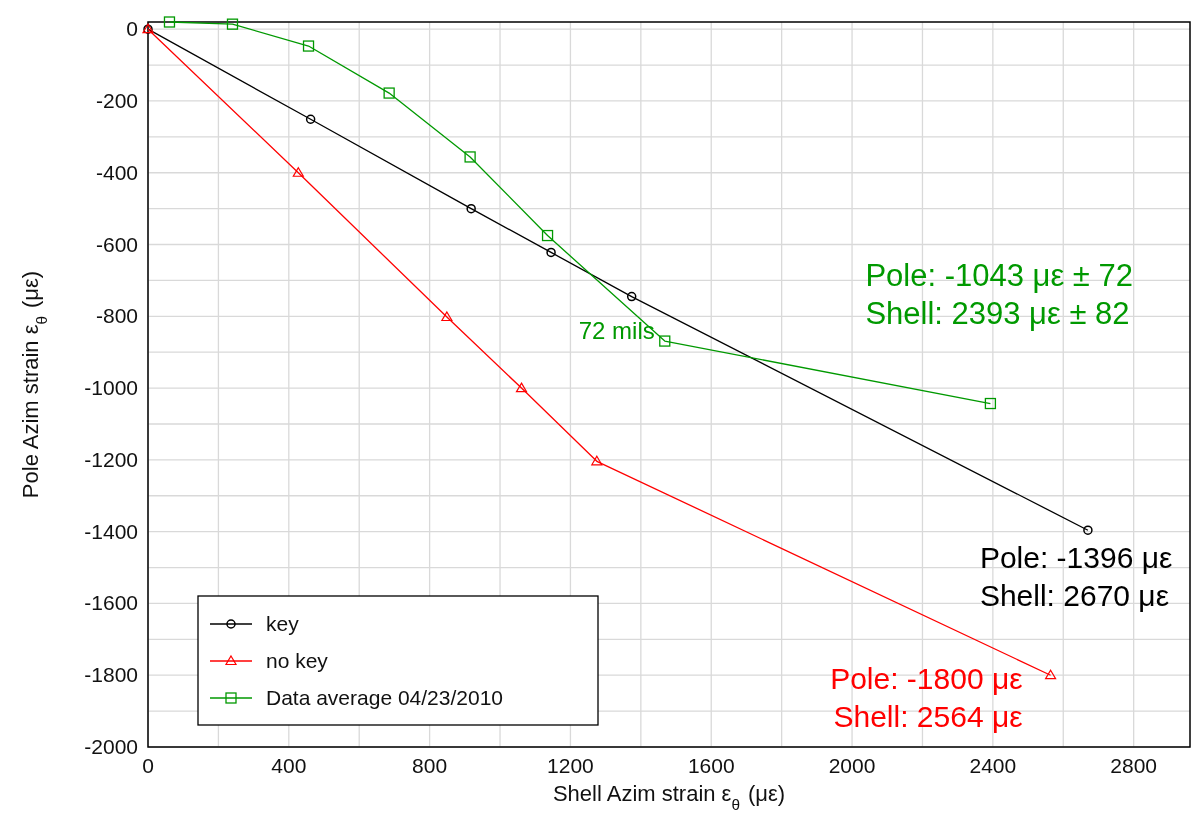  Describe the element at coordinates (926, 697) in the screenshot. I see `annotation: Pole: -1800 με Shell: 2564 με` at that location.